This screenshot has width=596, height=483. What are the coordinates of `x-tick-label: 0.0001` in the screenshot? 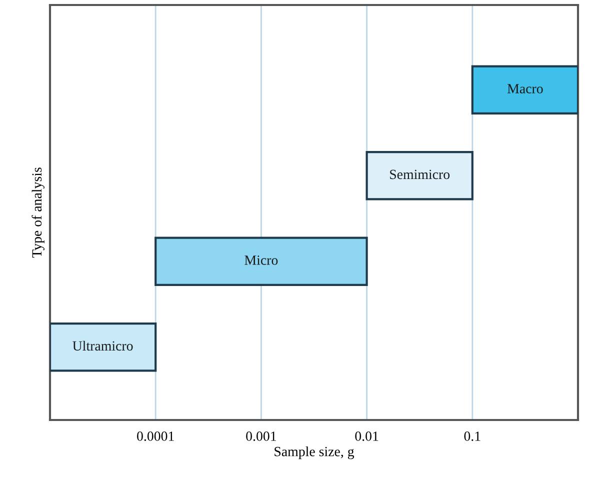 It's located at (155, 436).